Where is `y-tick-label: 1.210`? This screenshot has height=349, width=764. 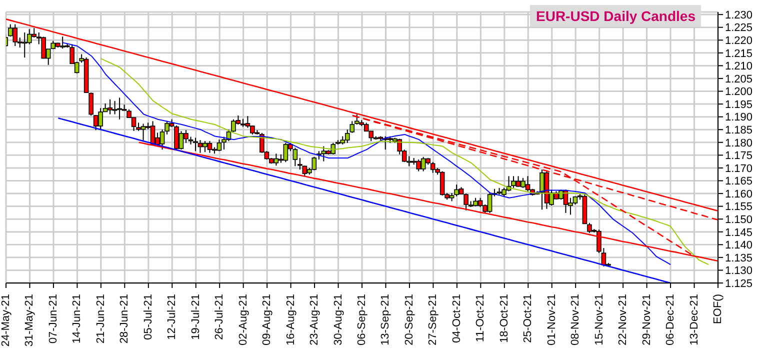 y-tick-label: 1.210 is located at coordinates (739, 66).